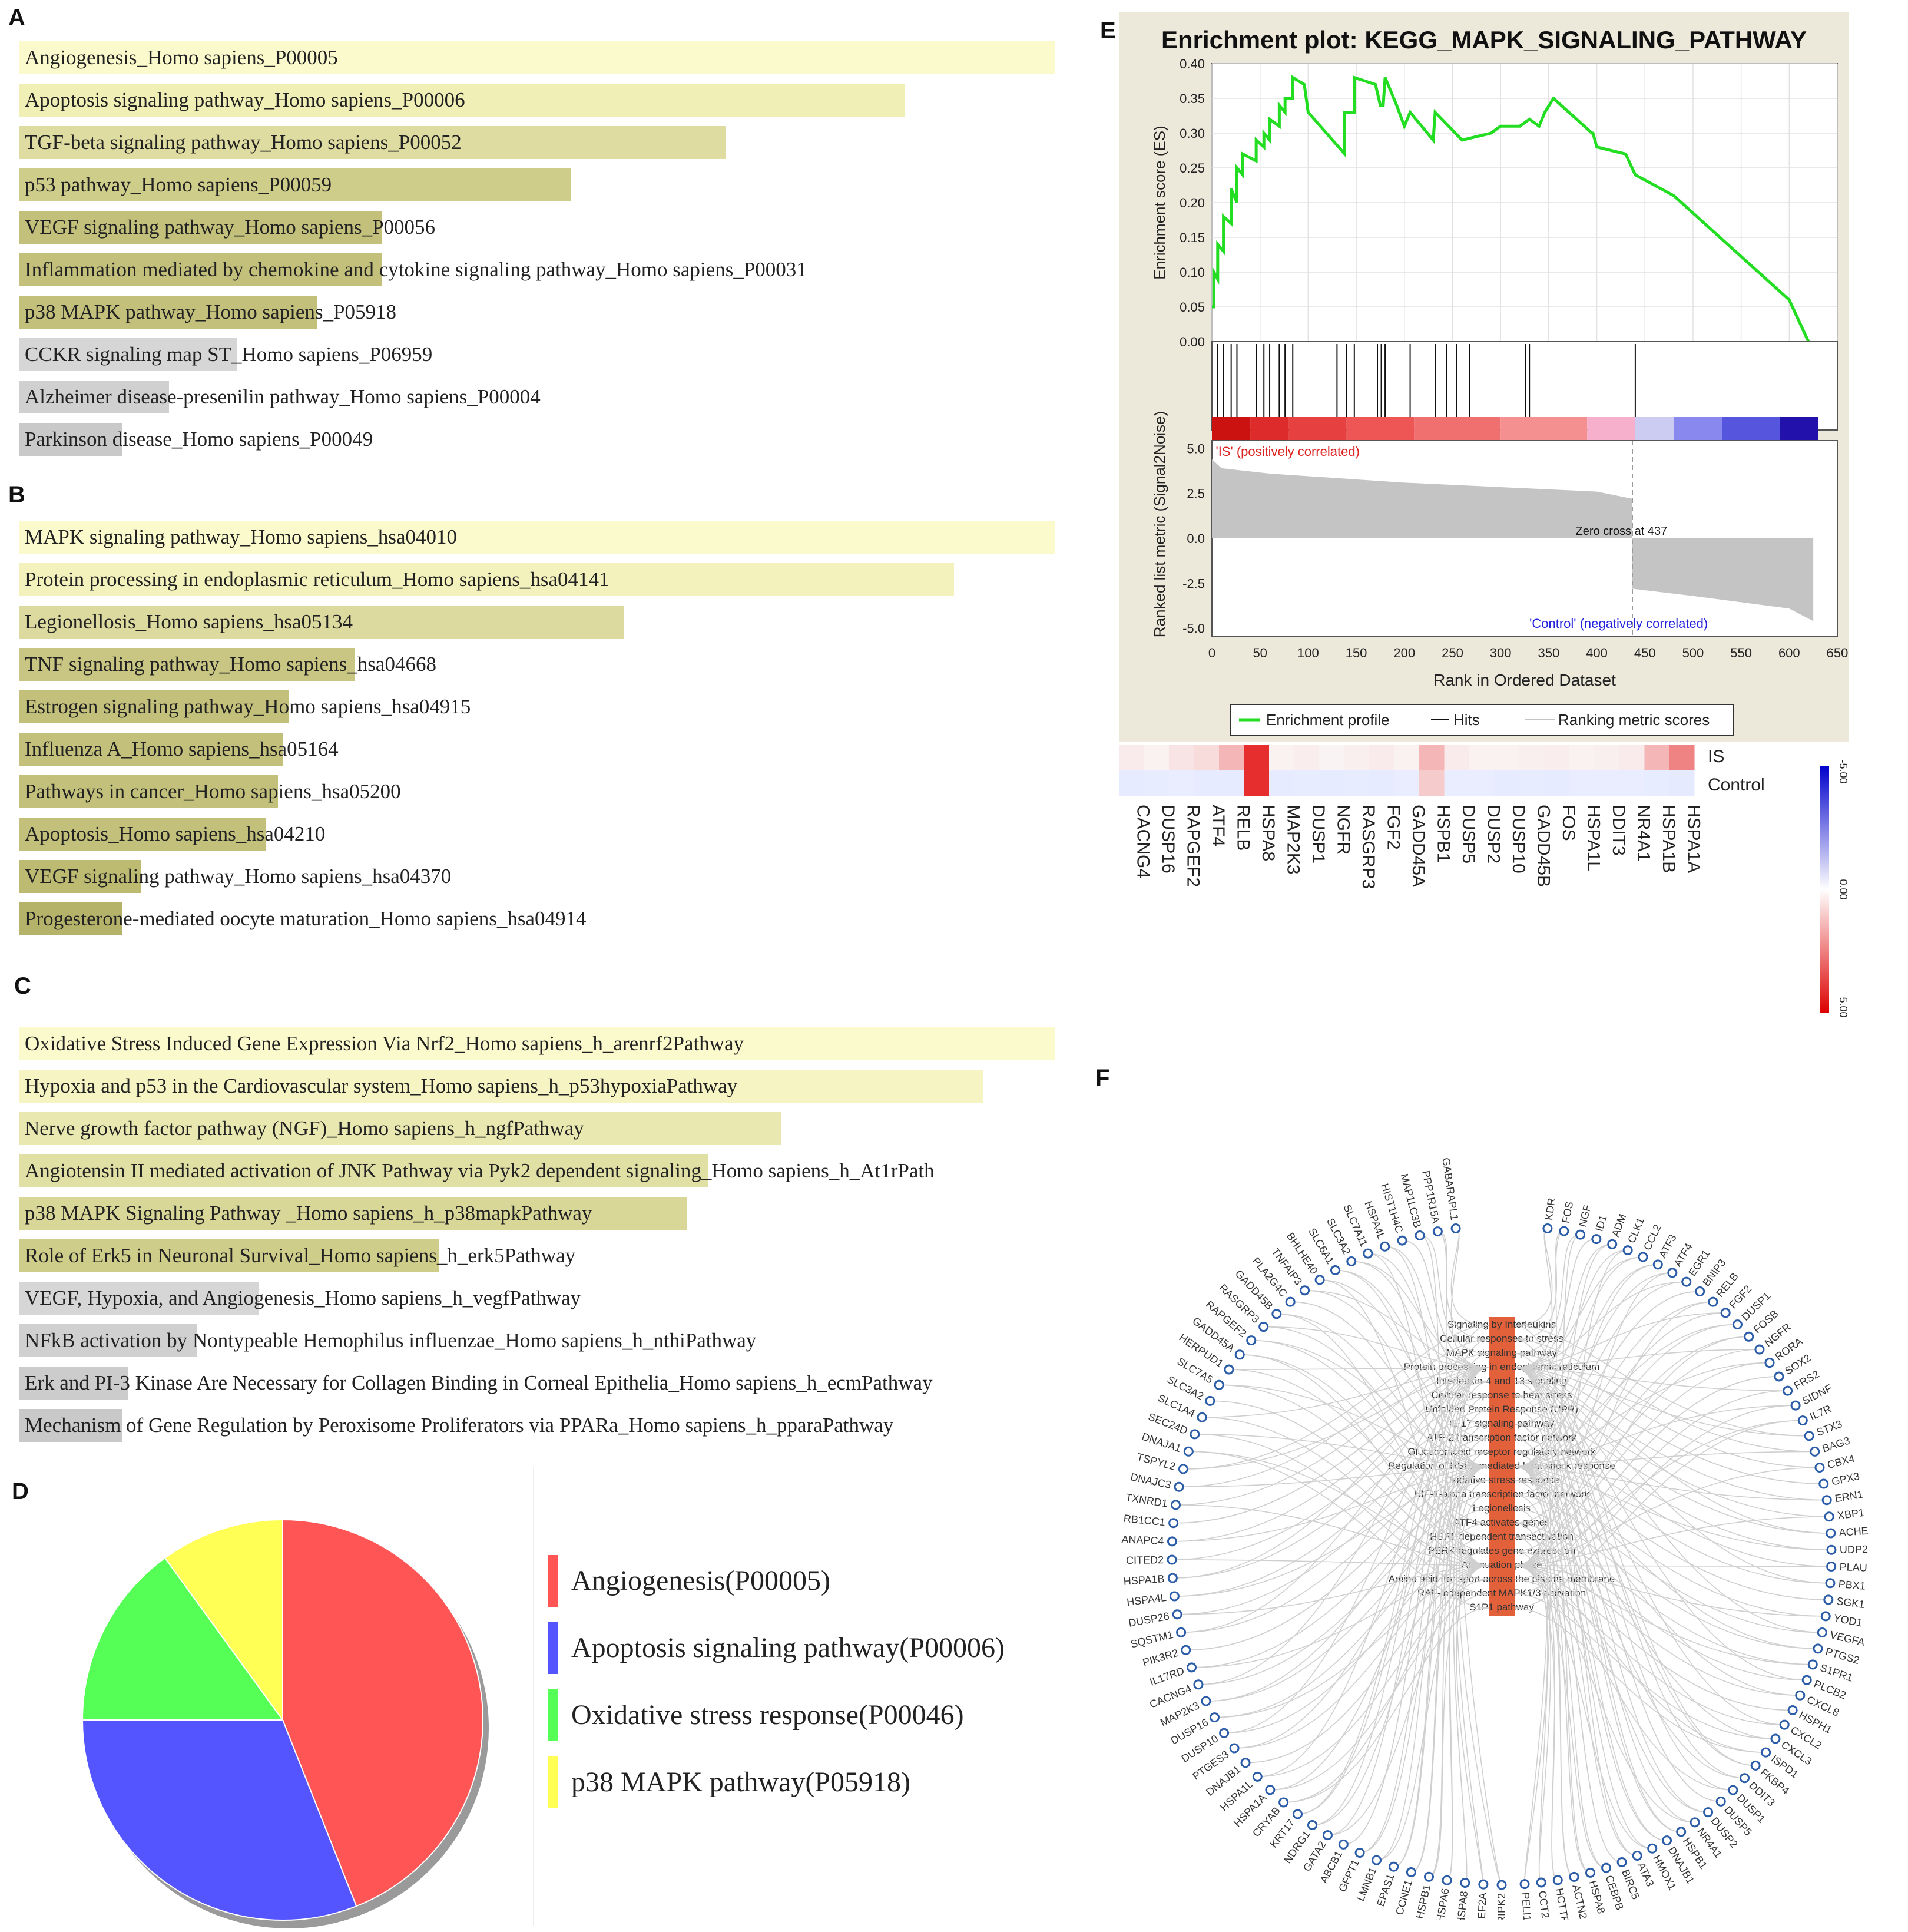 The height and width of the screenshot is (1932, 1908). I want to click on panel-label-c: C, so click(22, 986).